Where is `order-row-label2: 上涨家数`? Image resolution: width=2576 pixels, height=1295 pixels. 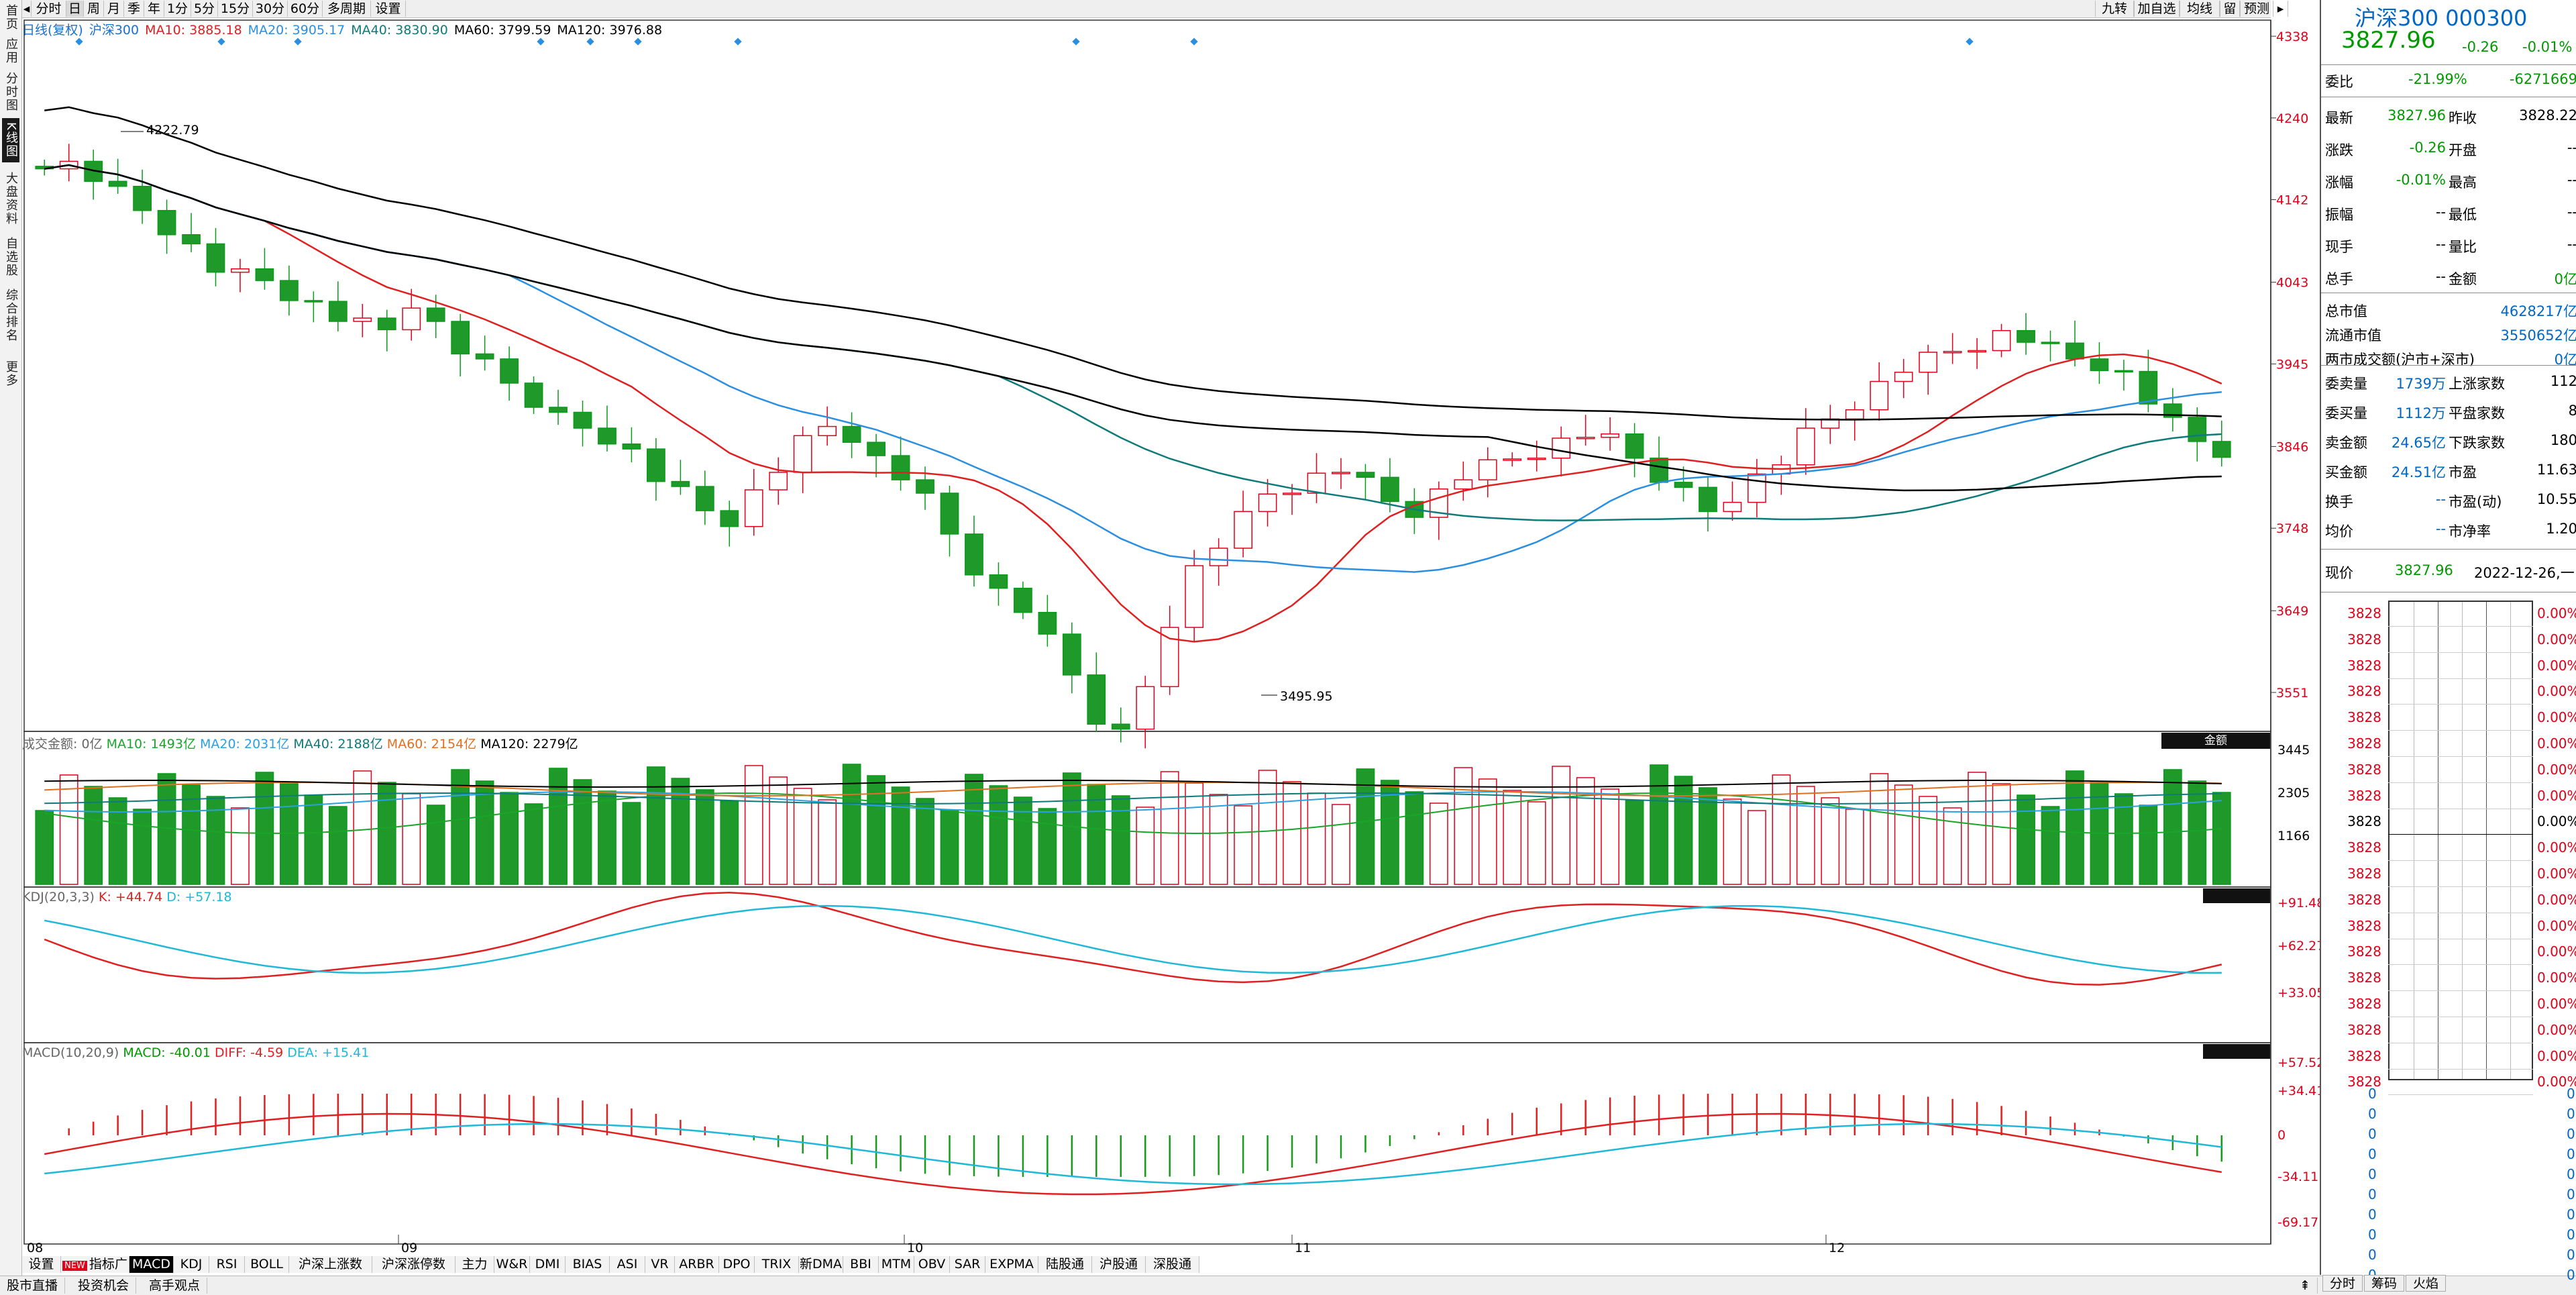
order-row-label2: 上涨家数 is located at coordinates (2477, 384).